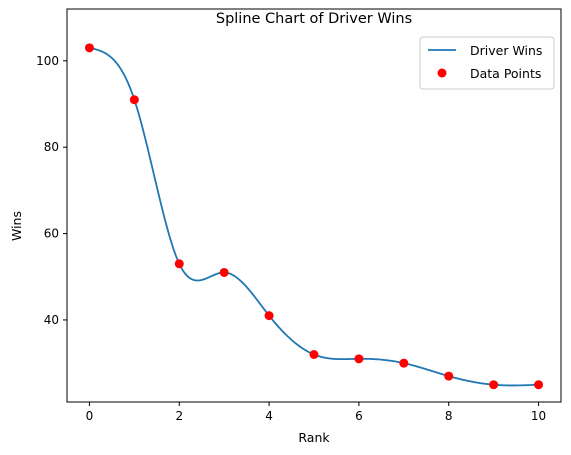  I want to click on legend-label-driver-wins: Driver Wins, so click(506, 50).